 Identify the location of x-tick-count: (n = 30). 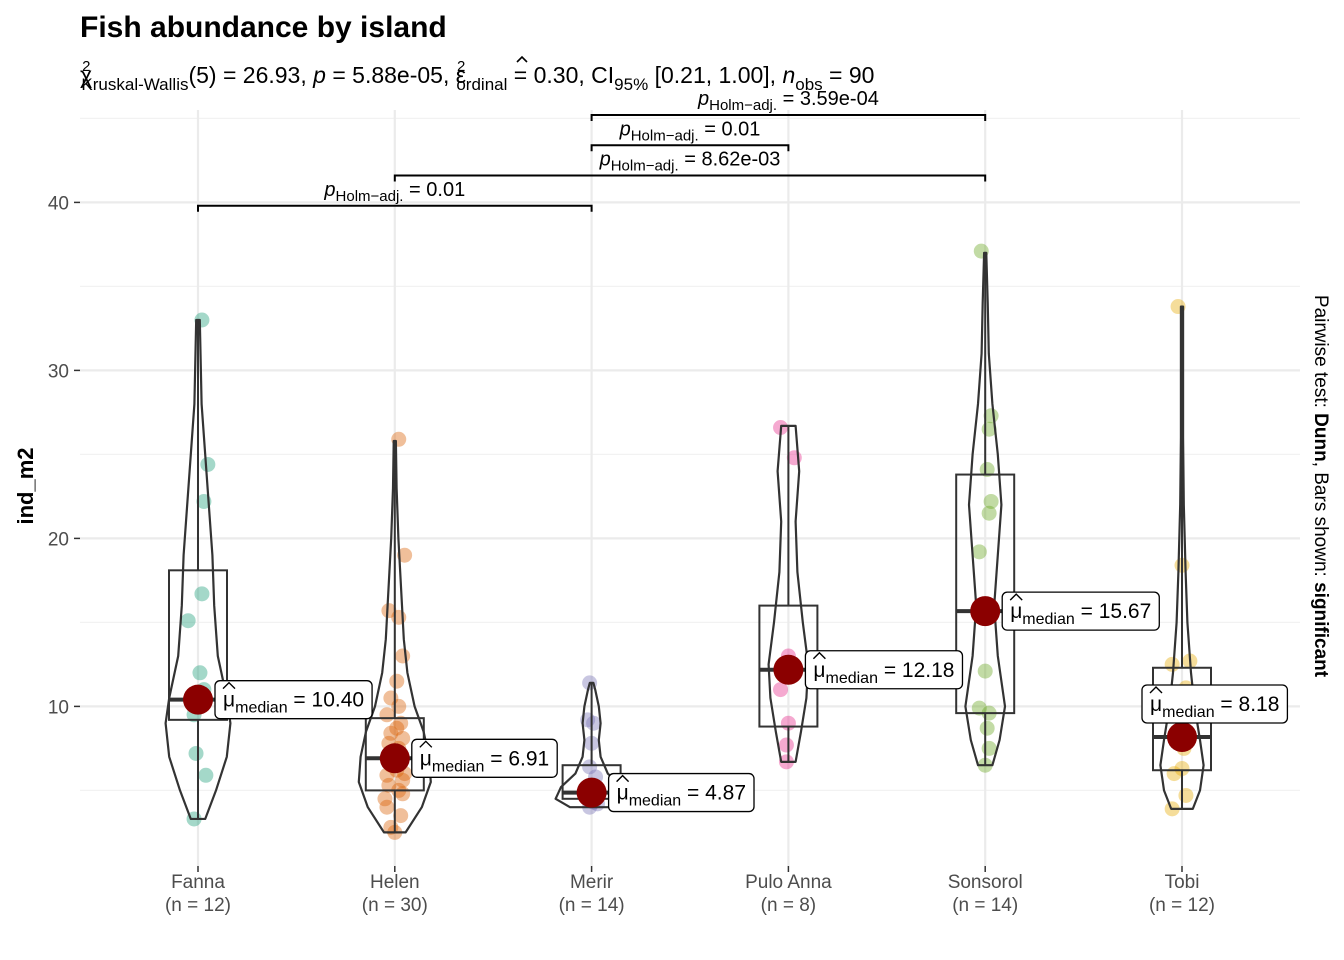
(395, 905).